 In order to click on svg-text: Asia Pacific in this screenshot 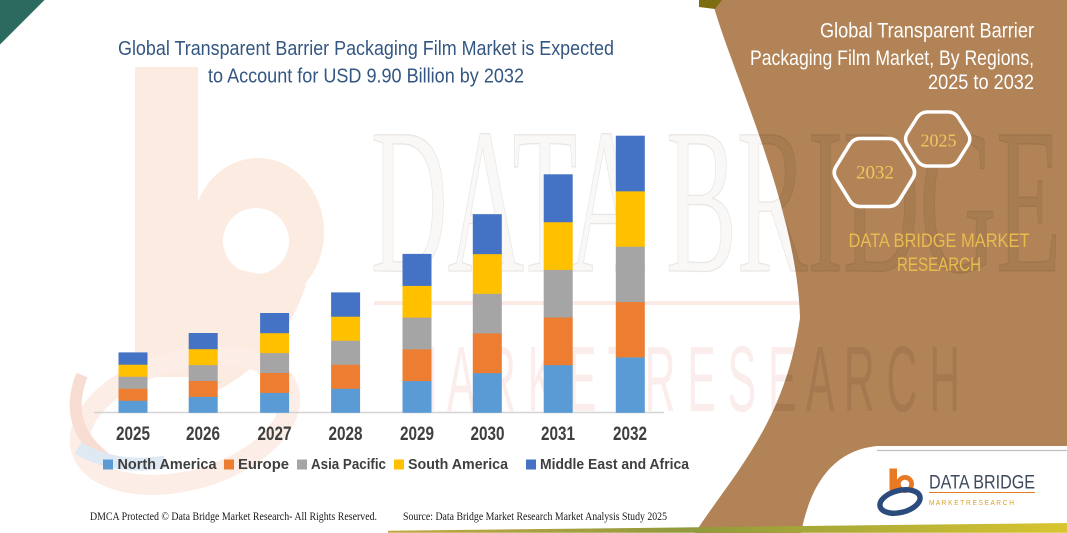, I will do `click(348, 465)`.